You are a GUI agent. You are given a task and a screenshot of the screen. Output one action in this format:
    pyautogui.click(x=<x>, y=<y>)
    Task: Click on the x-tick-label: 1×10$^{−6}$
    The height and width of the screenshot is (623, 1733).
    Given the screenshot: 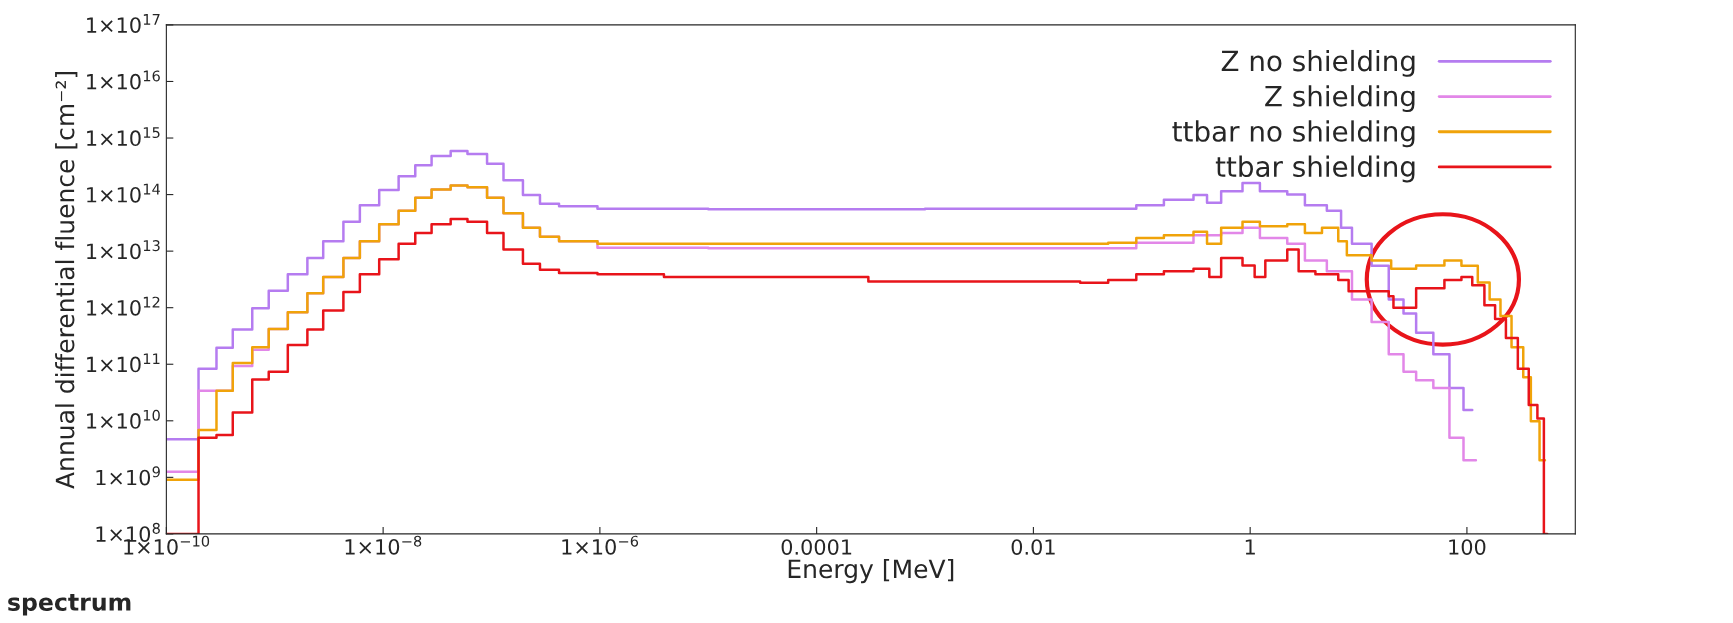 What is the action you would take?
    pyautogui.click(x=600, y=545)
    